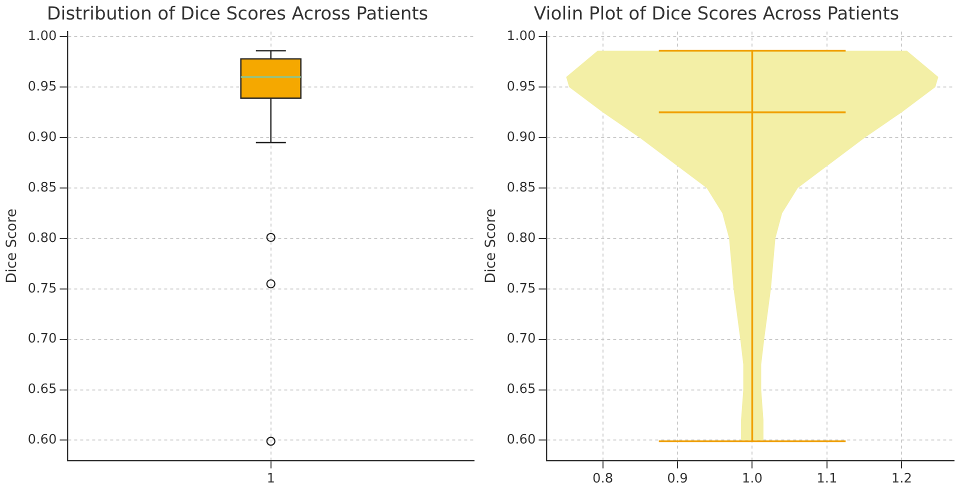  I want to click on chart-title: Violin Plot of Dice Scores Across Patients, so click(717, 13).